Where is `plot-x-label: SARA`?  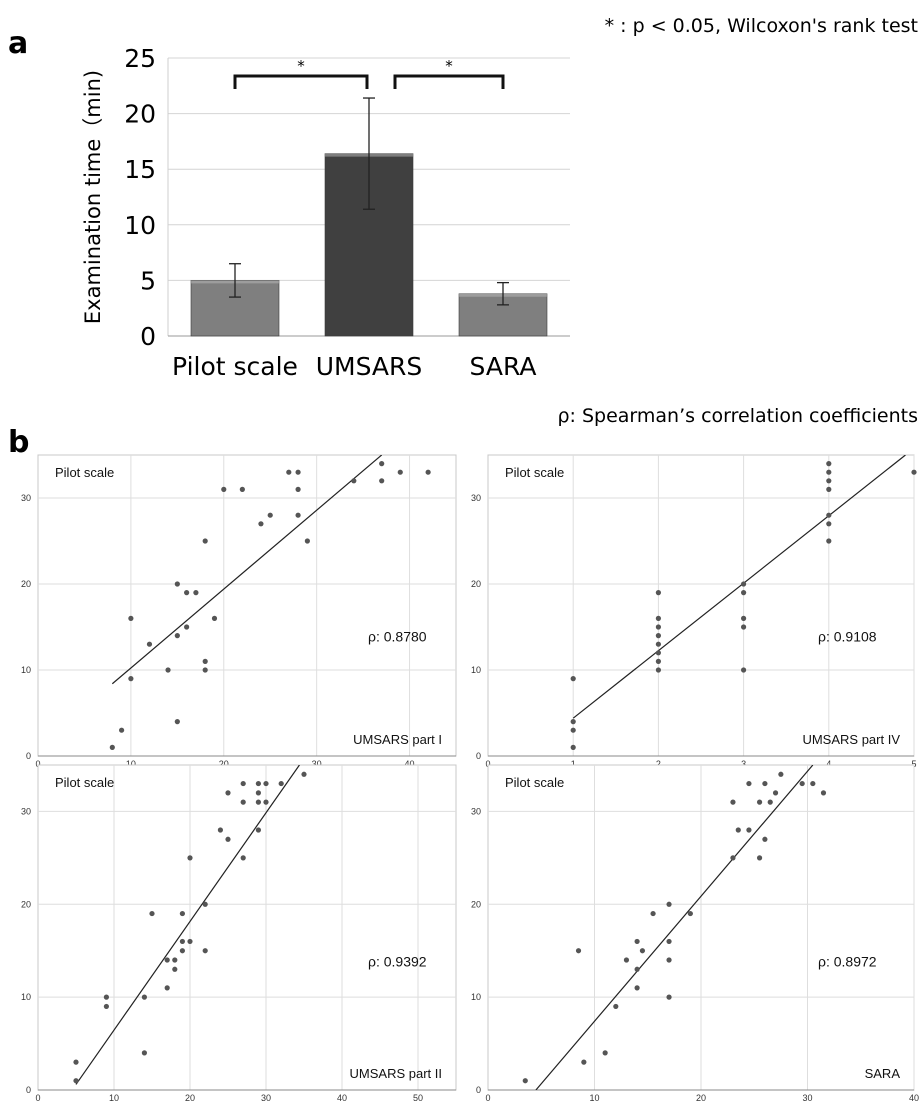
plot-x-label: SARA is located at coordinates (883, 1073).